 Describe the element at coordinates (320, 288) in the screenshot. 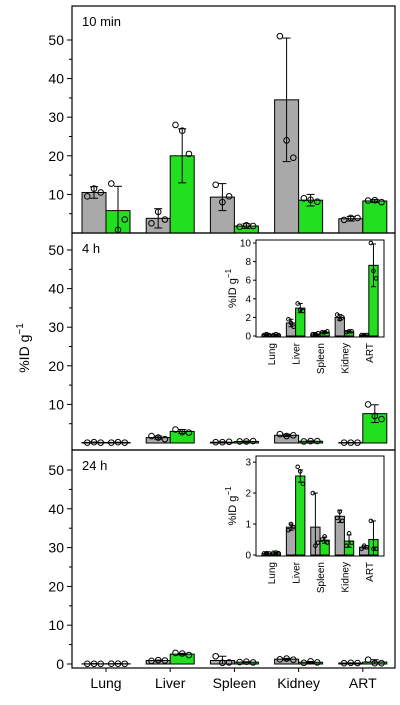

I see `inset-frame` at that location.